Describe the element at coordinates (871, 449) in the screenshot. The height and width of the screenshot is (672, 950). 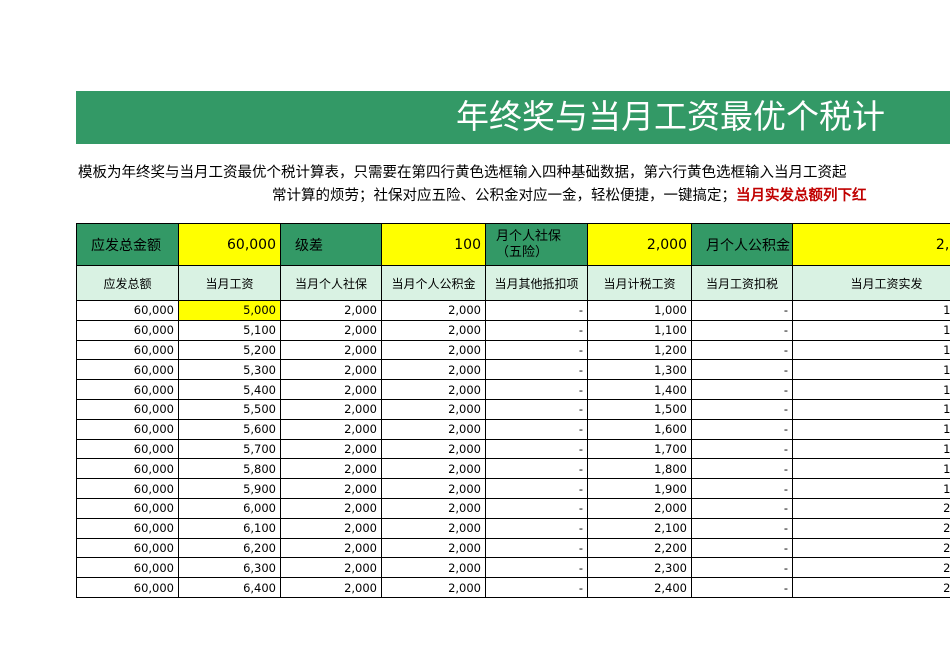
I see `table-cell: 1,700` at that location.